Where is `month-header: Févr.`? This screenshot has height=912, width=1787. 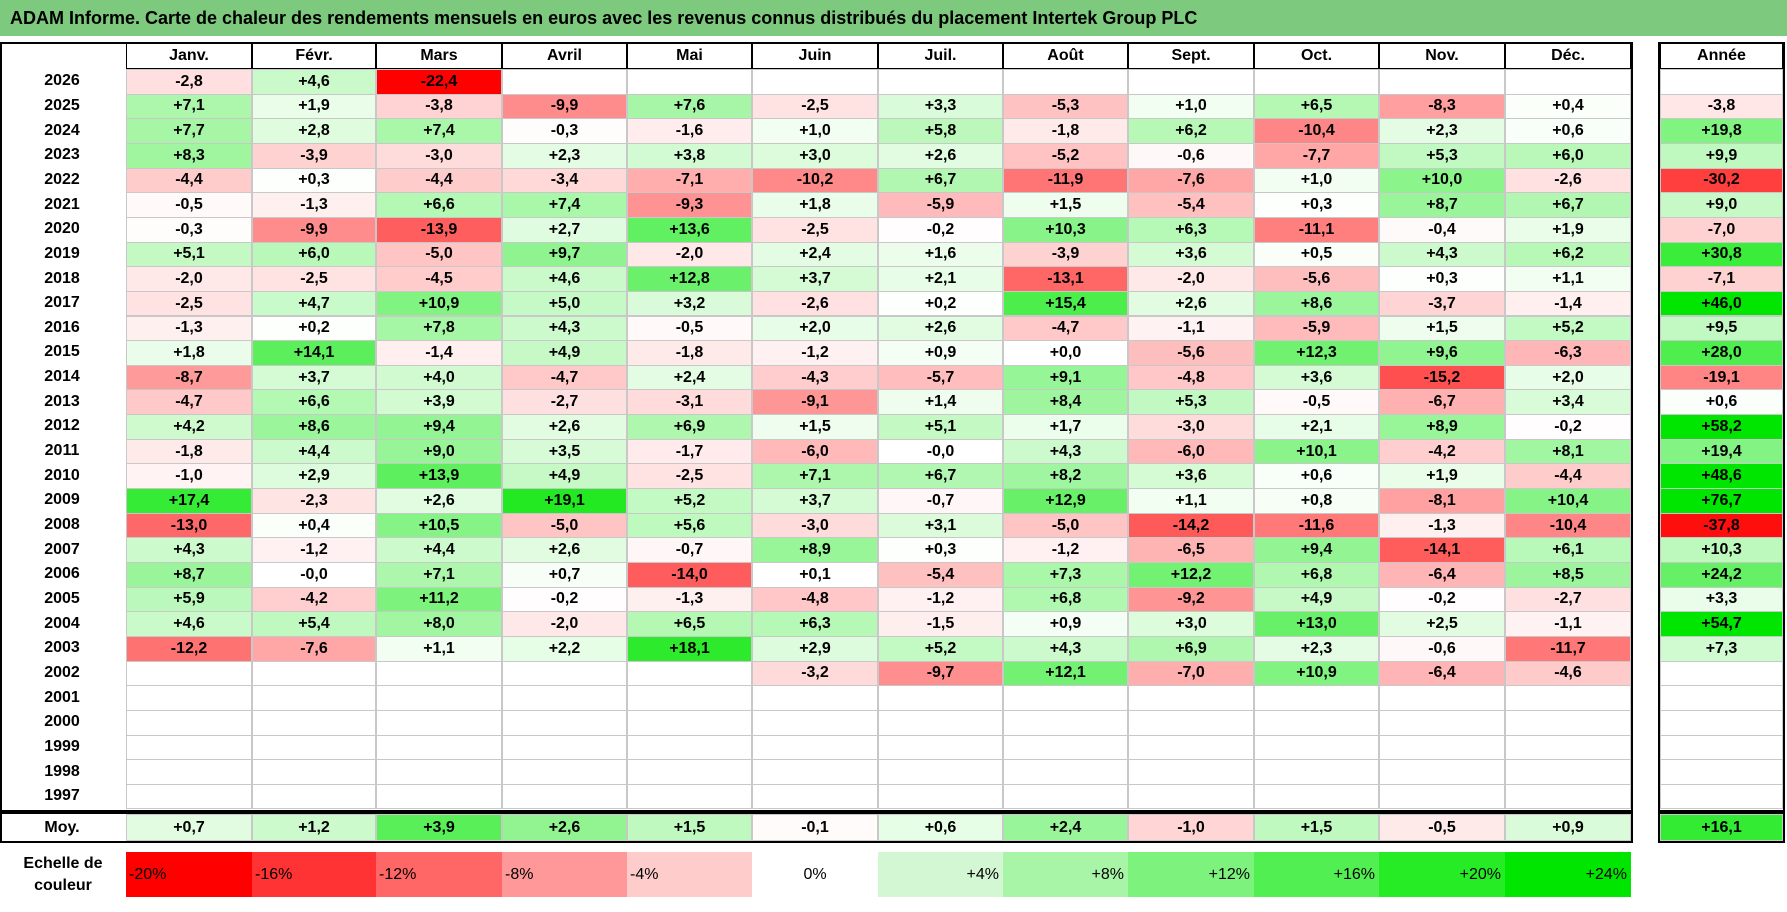
month-header: Févr. is located at coordinates (314, 55).